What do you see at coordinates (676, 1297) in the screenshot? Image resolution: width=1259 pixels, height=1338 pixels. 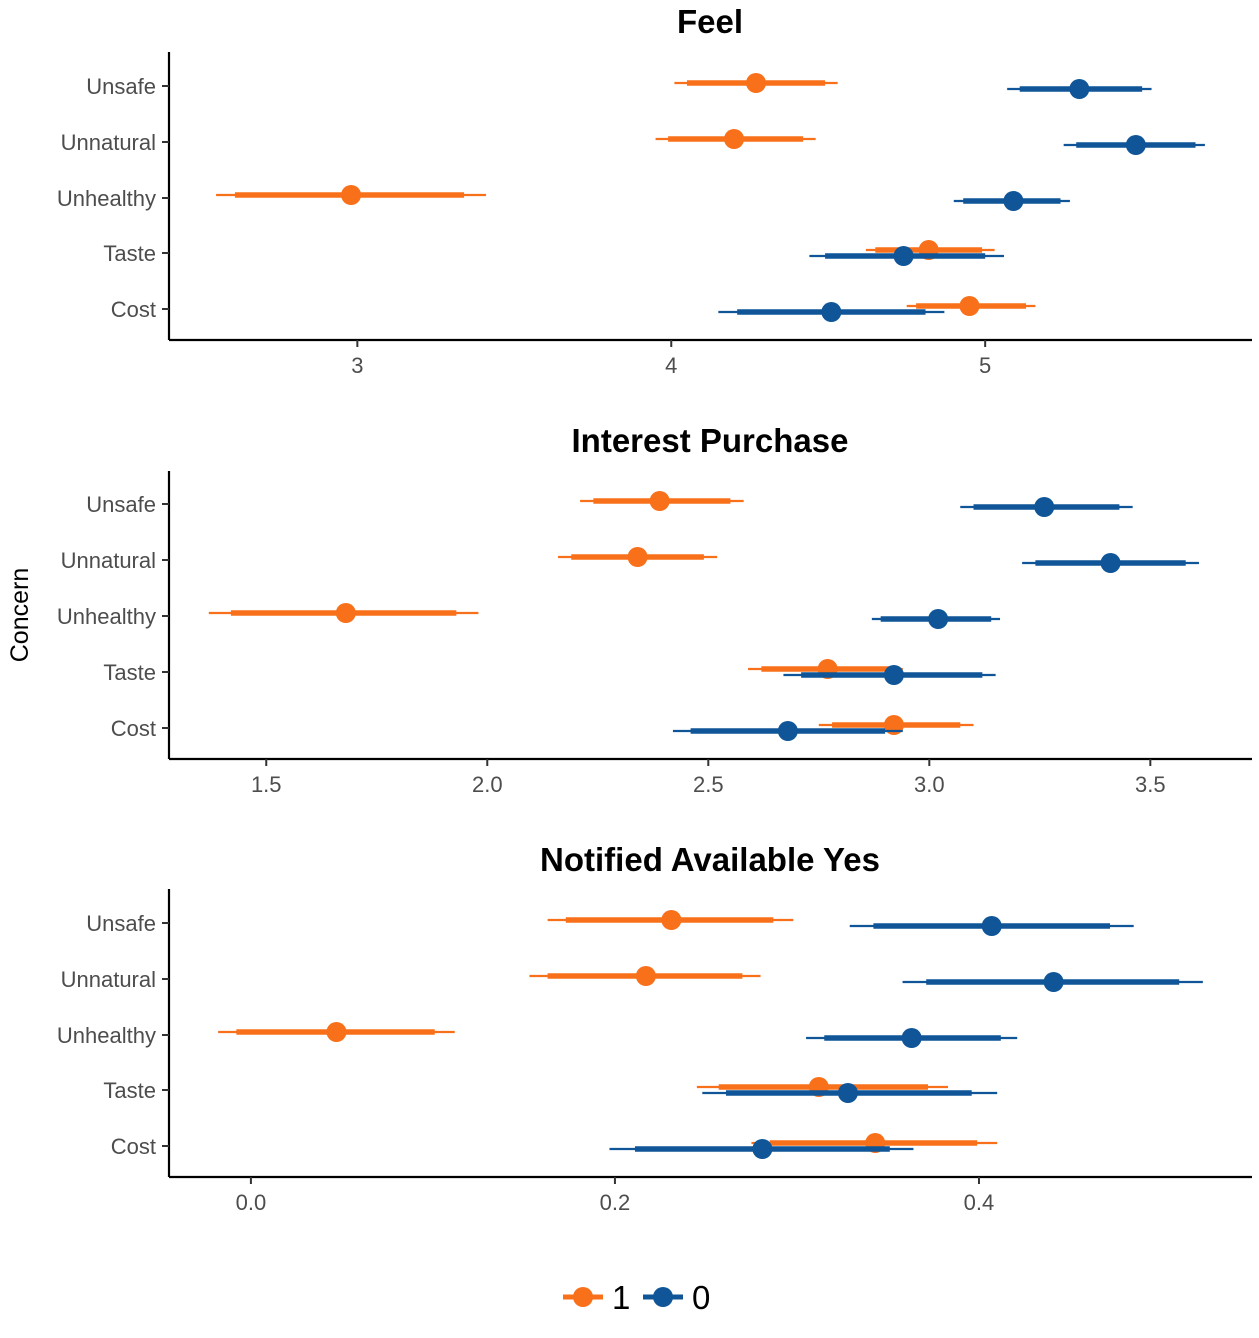 I see `legend-item-0: 0` at bounding box center [676, 1297].